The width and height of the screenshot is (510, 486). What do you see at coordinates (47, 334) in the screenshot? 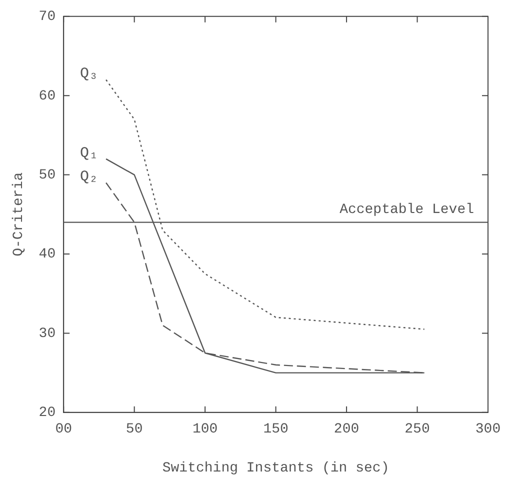
I see `y-tick-label: 30` at bounding box center [47, 334].